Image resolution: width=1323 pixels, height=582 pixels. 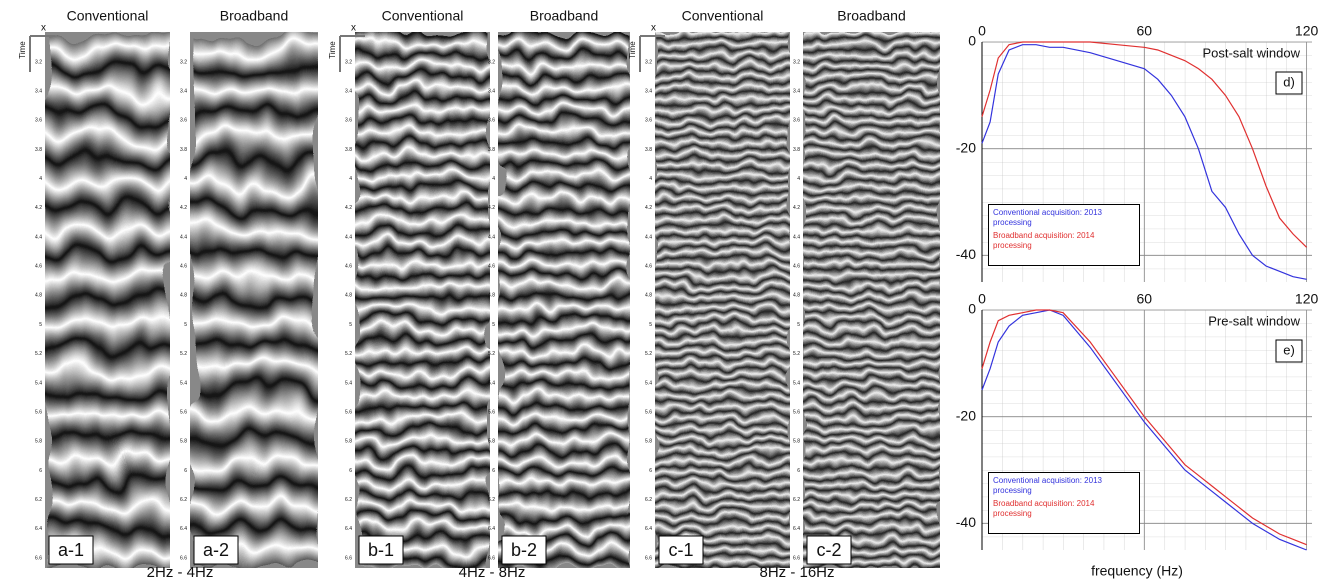 I want to click on chart-title: Post-salt window, so click(x=1251, y=52).